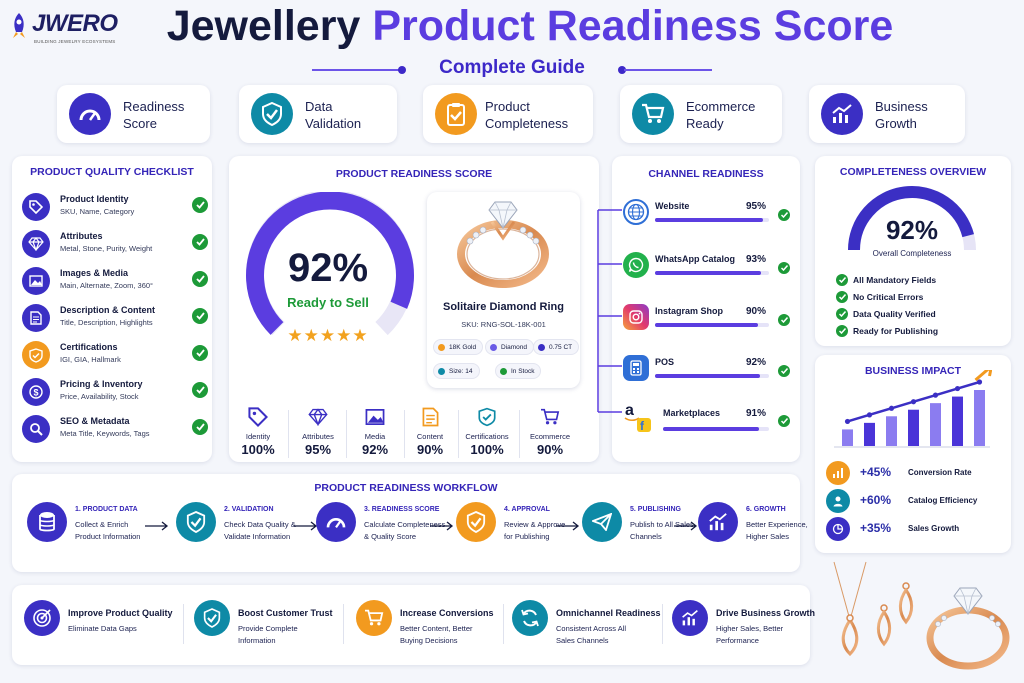 The width and height of the screenshot is (1024, 683). Describe the element at coordinates (503, 244) in the screenshot. I see `diamond-ring-image` at that location.